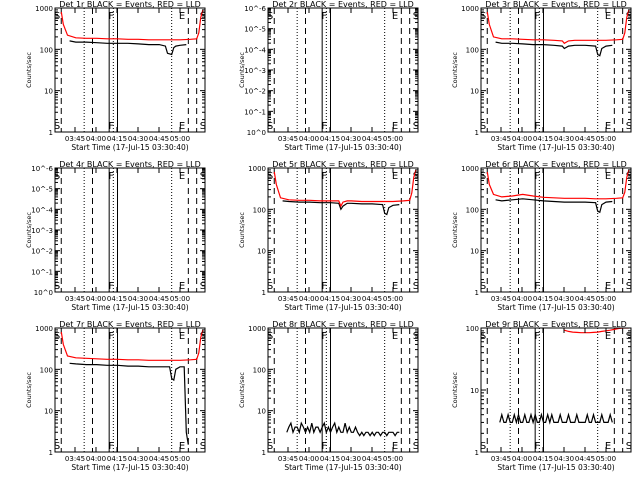 The width and height of the screenshot is (640, 480). Describe the element at coordinates (42, 252) in the screenshot. I see `y-tick-label: 10^-2` at that location.